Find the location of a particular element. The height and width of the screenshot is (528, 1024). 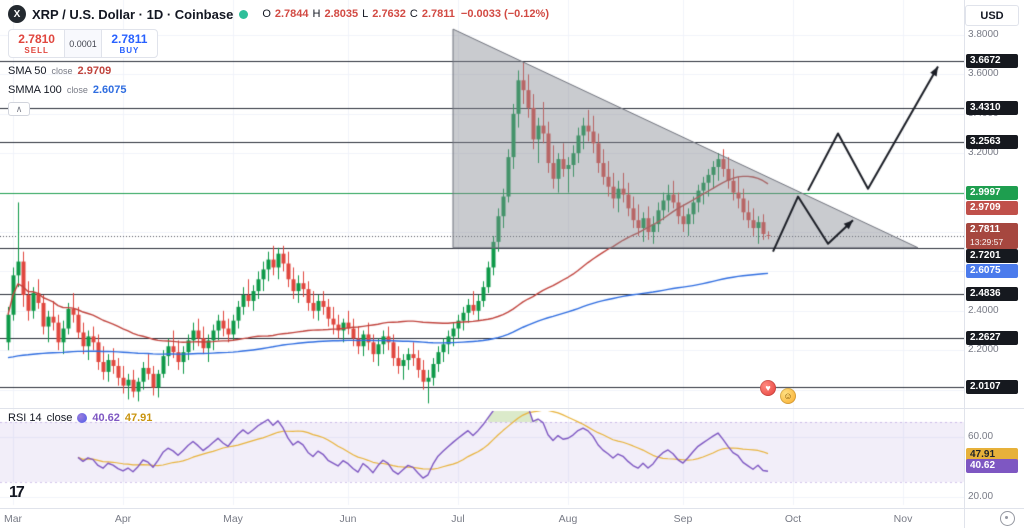

price-grid-label: 3.6000 is located at coordinates (983, 74).